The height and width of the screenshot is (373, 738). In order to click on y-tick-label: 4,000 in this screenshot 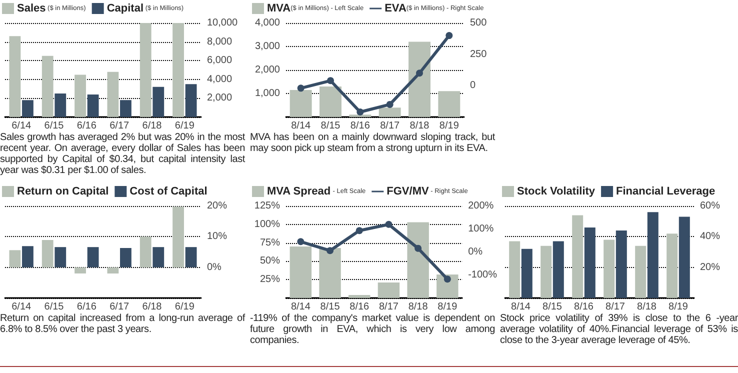, I will do `click(267, 23)`.